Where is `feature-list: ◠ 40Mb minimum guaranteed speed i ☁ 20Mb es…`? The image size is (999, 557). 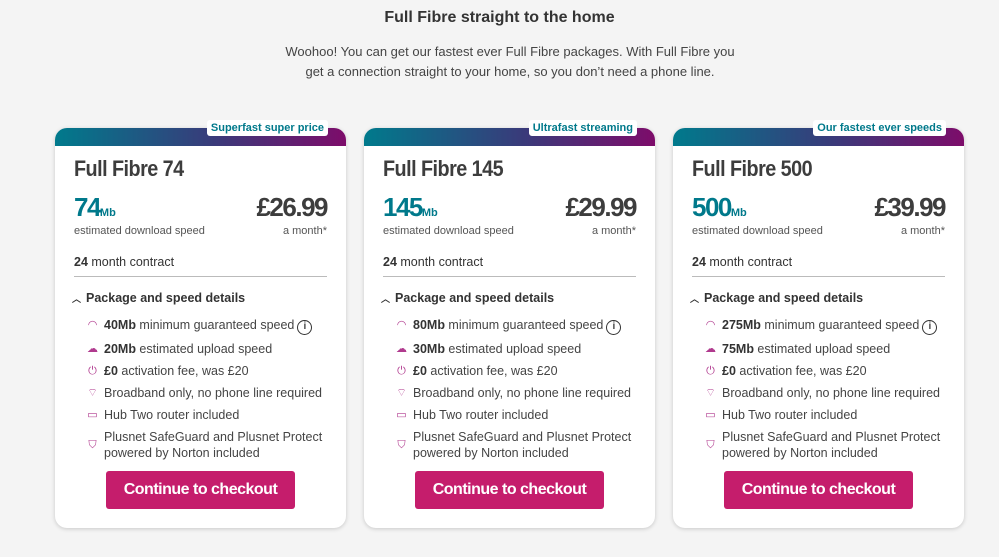 feature-list: ◠ 40Mb minimum guaranteed speed i ☁ 20Mb es… is located at coordinates (206, 389).